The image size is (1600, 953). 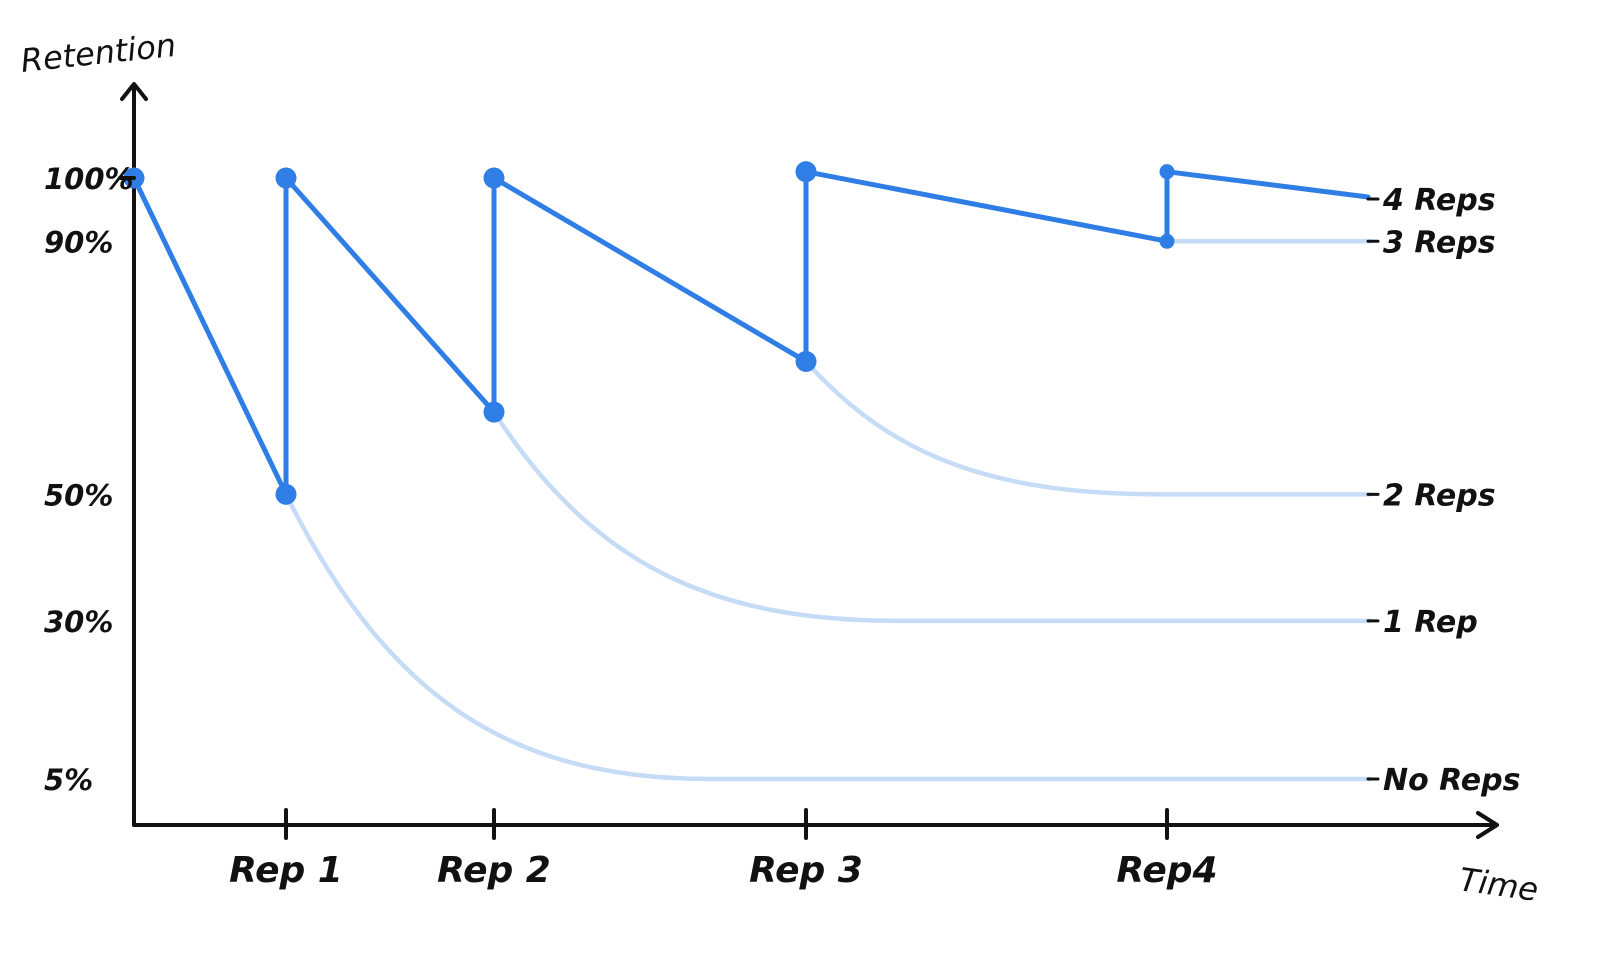 What do you see at coordinates (134, 91) in the screenshot?
I see `y-axis-arrowhead` at bounding box center [134, 91].